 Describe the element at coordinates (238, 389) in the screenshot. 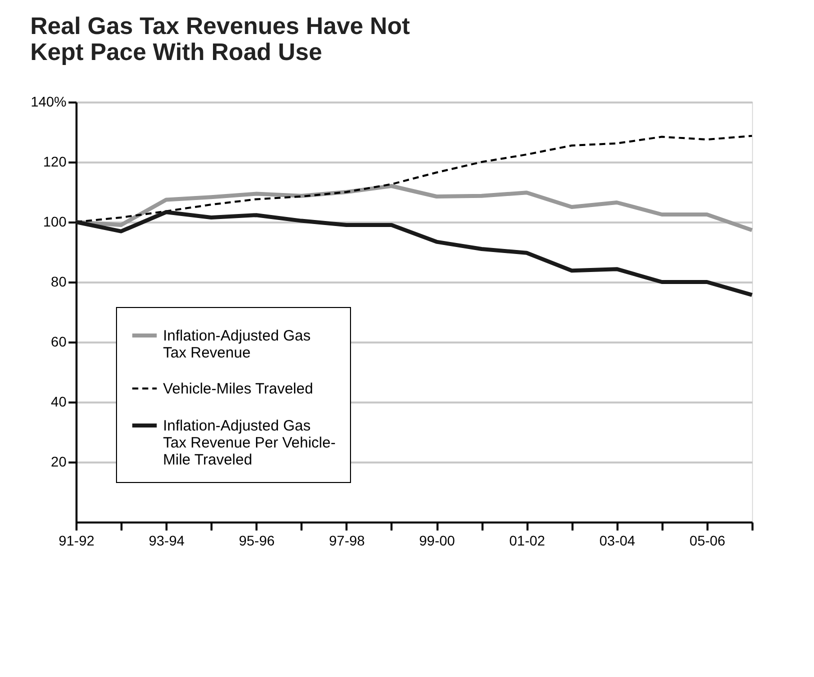

I see `legend-label: Vehicle-Miles Traveled` at that location.